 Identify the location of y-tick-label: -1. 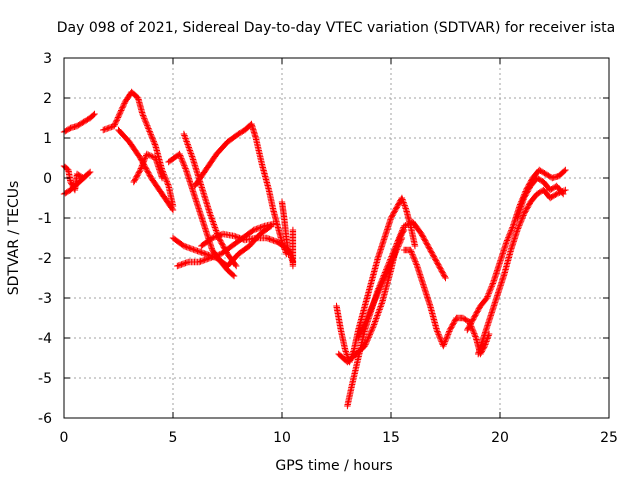
(45, 219).